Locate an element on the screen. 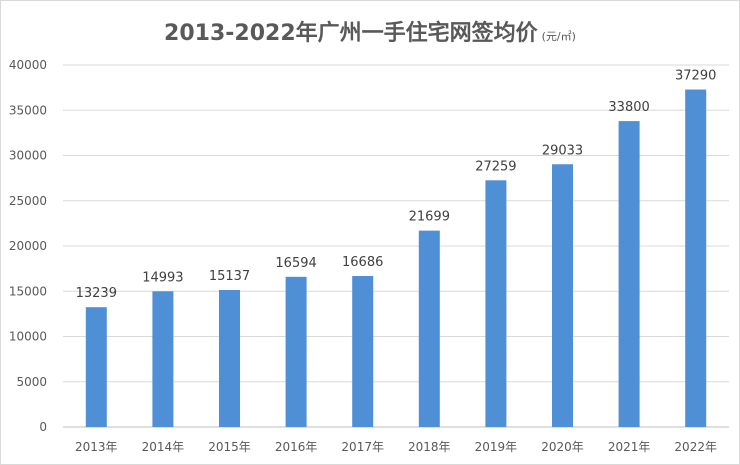  x-tick-label: 2020年 is located at coordinates (562, 447).